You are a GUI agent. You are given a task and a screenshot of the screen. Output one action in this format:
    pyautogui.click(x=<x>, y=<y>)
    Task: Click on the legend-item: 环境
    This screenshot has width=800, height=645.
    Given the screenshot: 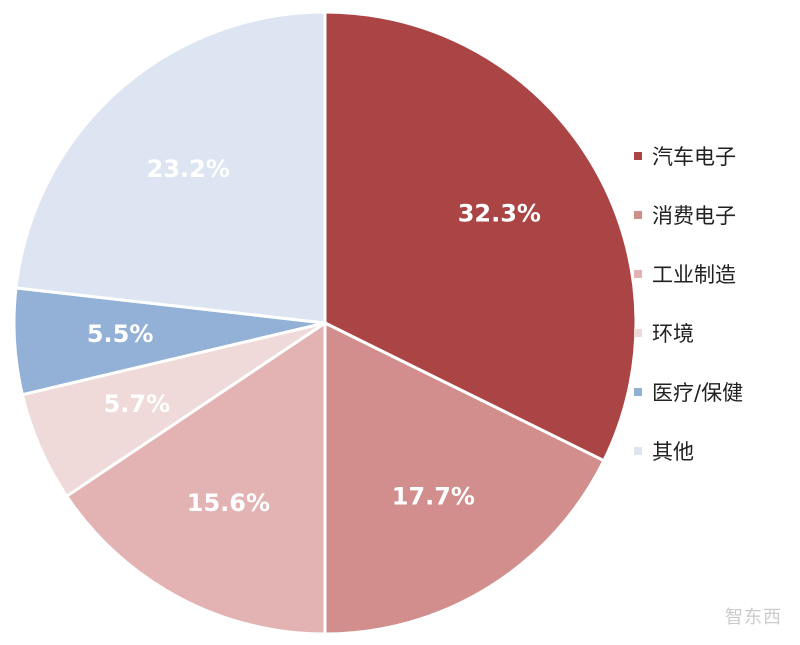 What is the action you would take?
    pyautogui.click(x=688, y=332)
    